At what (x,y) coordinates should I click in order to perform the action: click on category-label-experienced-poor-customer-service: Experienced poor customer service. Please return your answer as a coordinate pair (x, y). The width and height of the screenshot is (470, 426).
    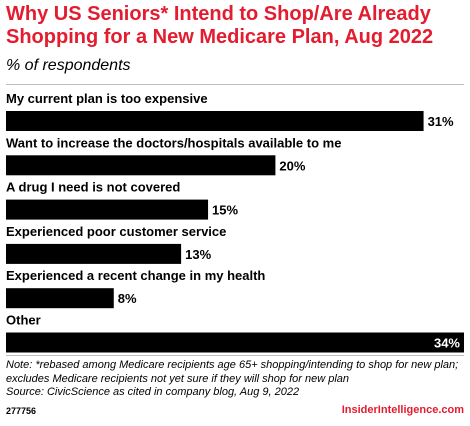
    Looking at the image, I should click on (116, 231).